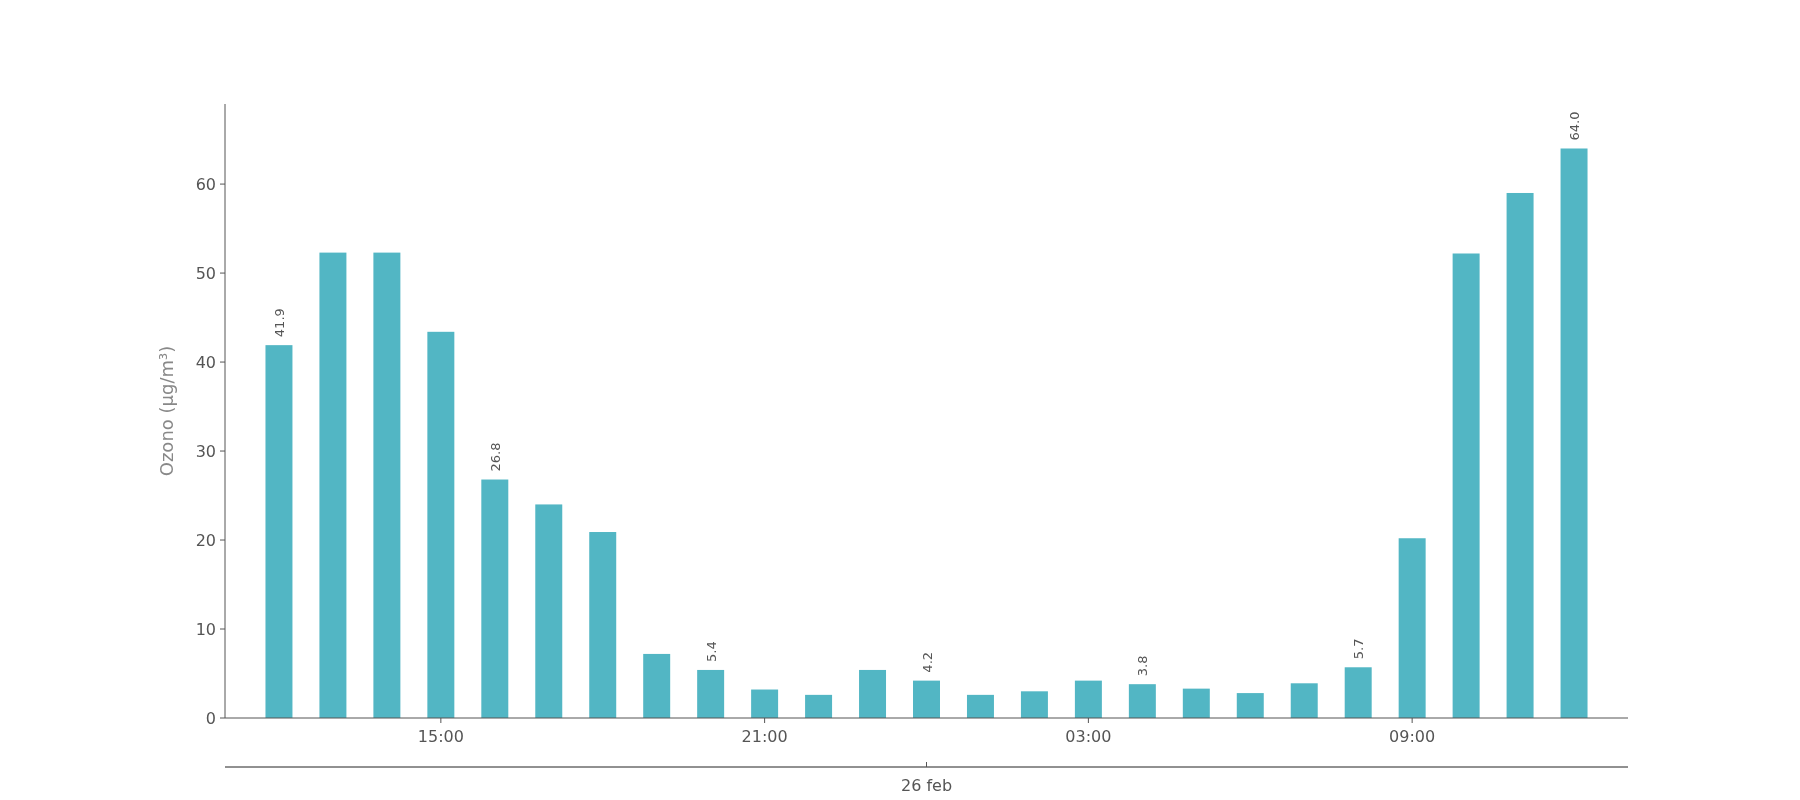 This screenshot has width=1800, height=800. I want to click on data-label: 41.9, so click(279, 323).